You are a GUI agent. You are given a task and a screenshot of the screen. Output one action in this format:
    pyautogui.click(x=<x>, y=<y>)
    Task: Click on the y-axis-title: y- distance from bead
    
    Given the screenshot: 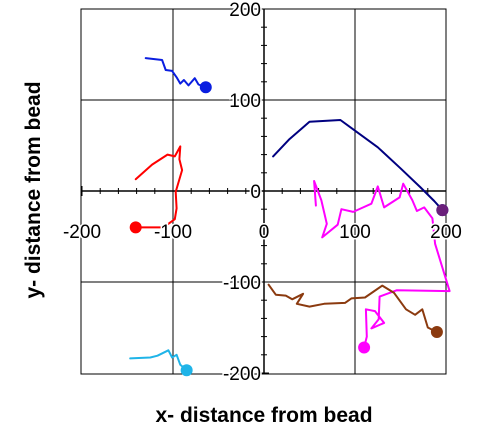 What is the action you would take?
    pyautogui.click(x=33, y=189)
    